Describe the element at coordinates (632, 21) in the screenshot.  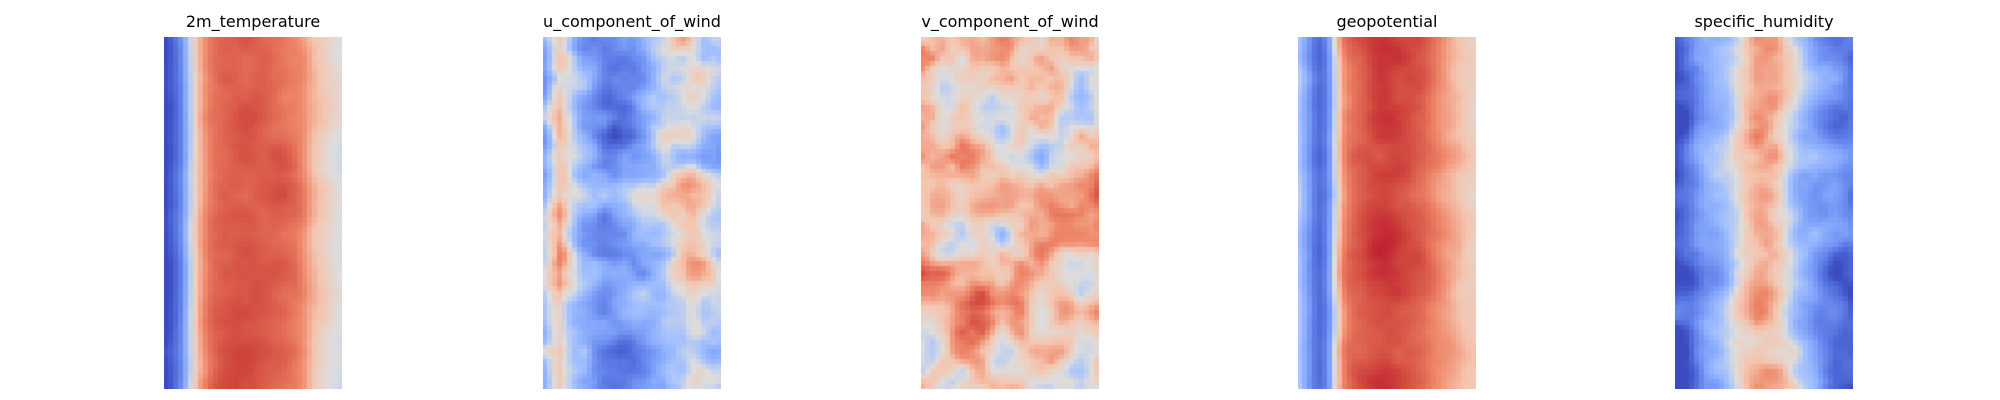
I see `panel-title: u_component_of_wind` at that location.